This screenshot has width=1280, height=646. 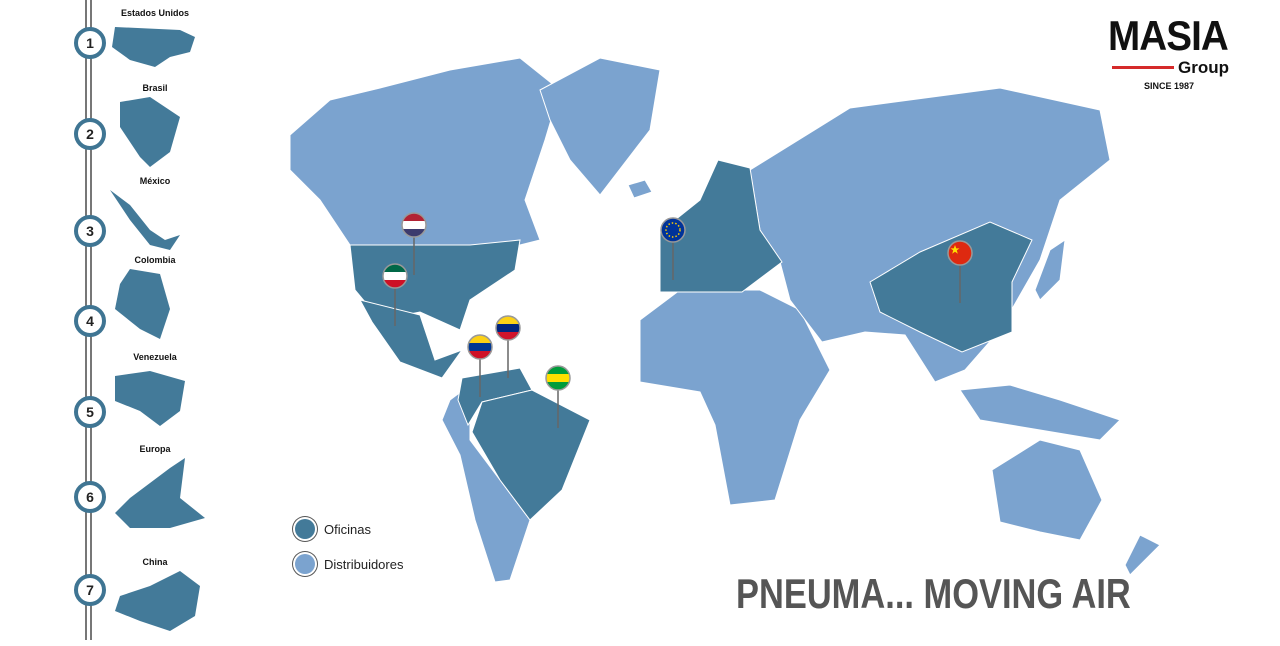 What do you see at coordinates (90, 43) in the screenshot?
I see `step-1: 1` at bounding box center [90, 43].